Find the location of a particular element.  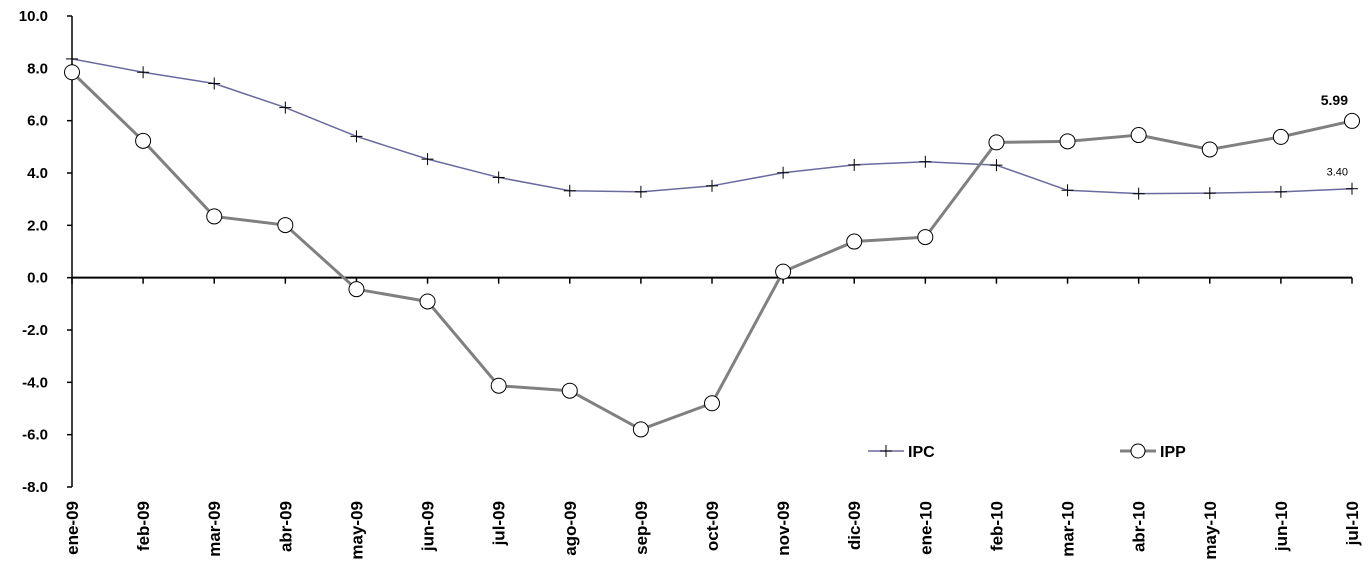

legend-label: IPC is located at coordinates (921, 452).